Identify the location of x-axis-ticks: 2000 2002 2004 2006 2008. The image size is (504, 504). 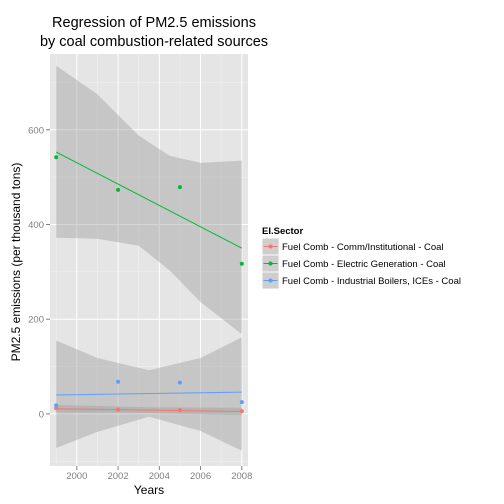
(159, 474).